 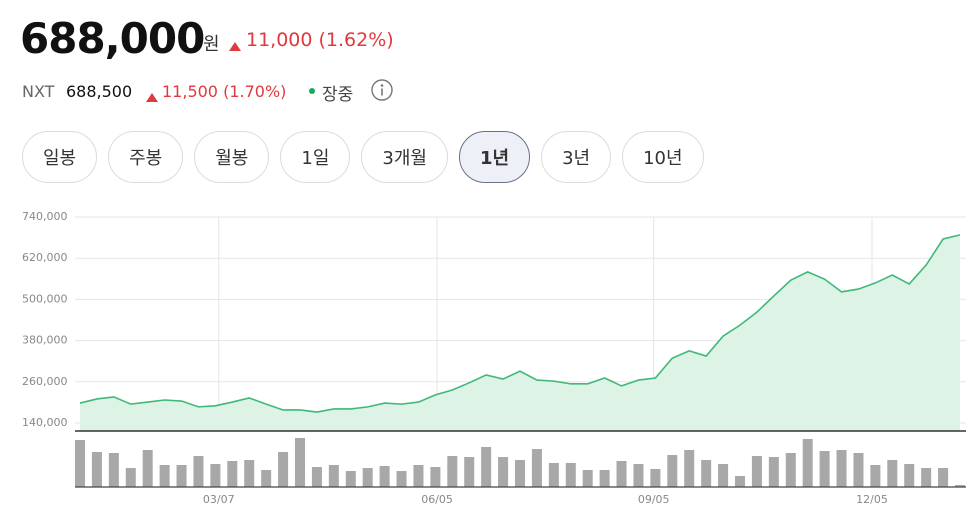 I want to click on y-tick-label: 260,000, so click(x=45, y=381).